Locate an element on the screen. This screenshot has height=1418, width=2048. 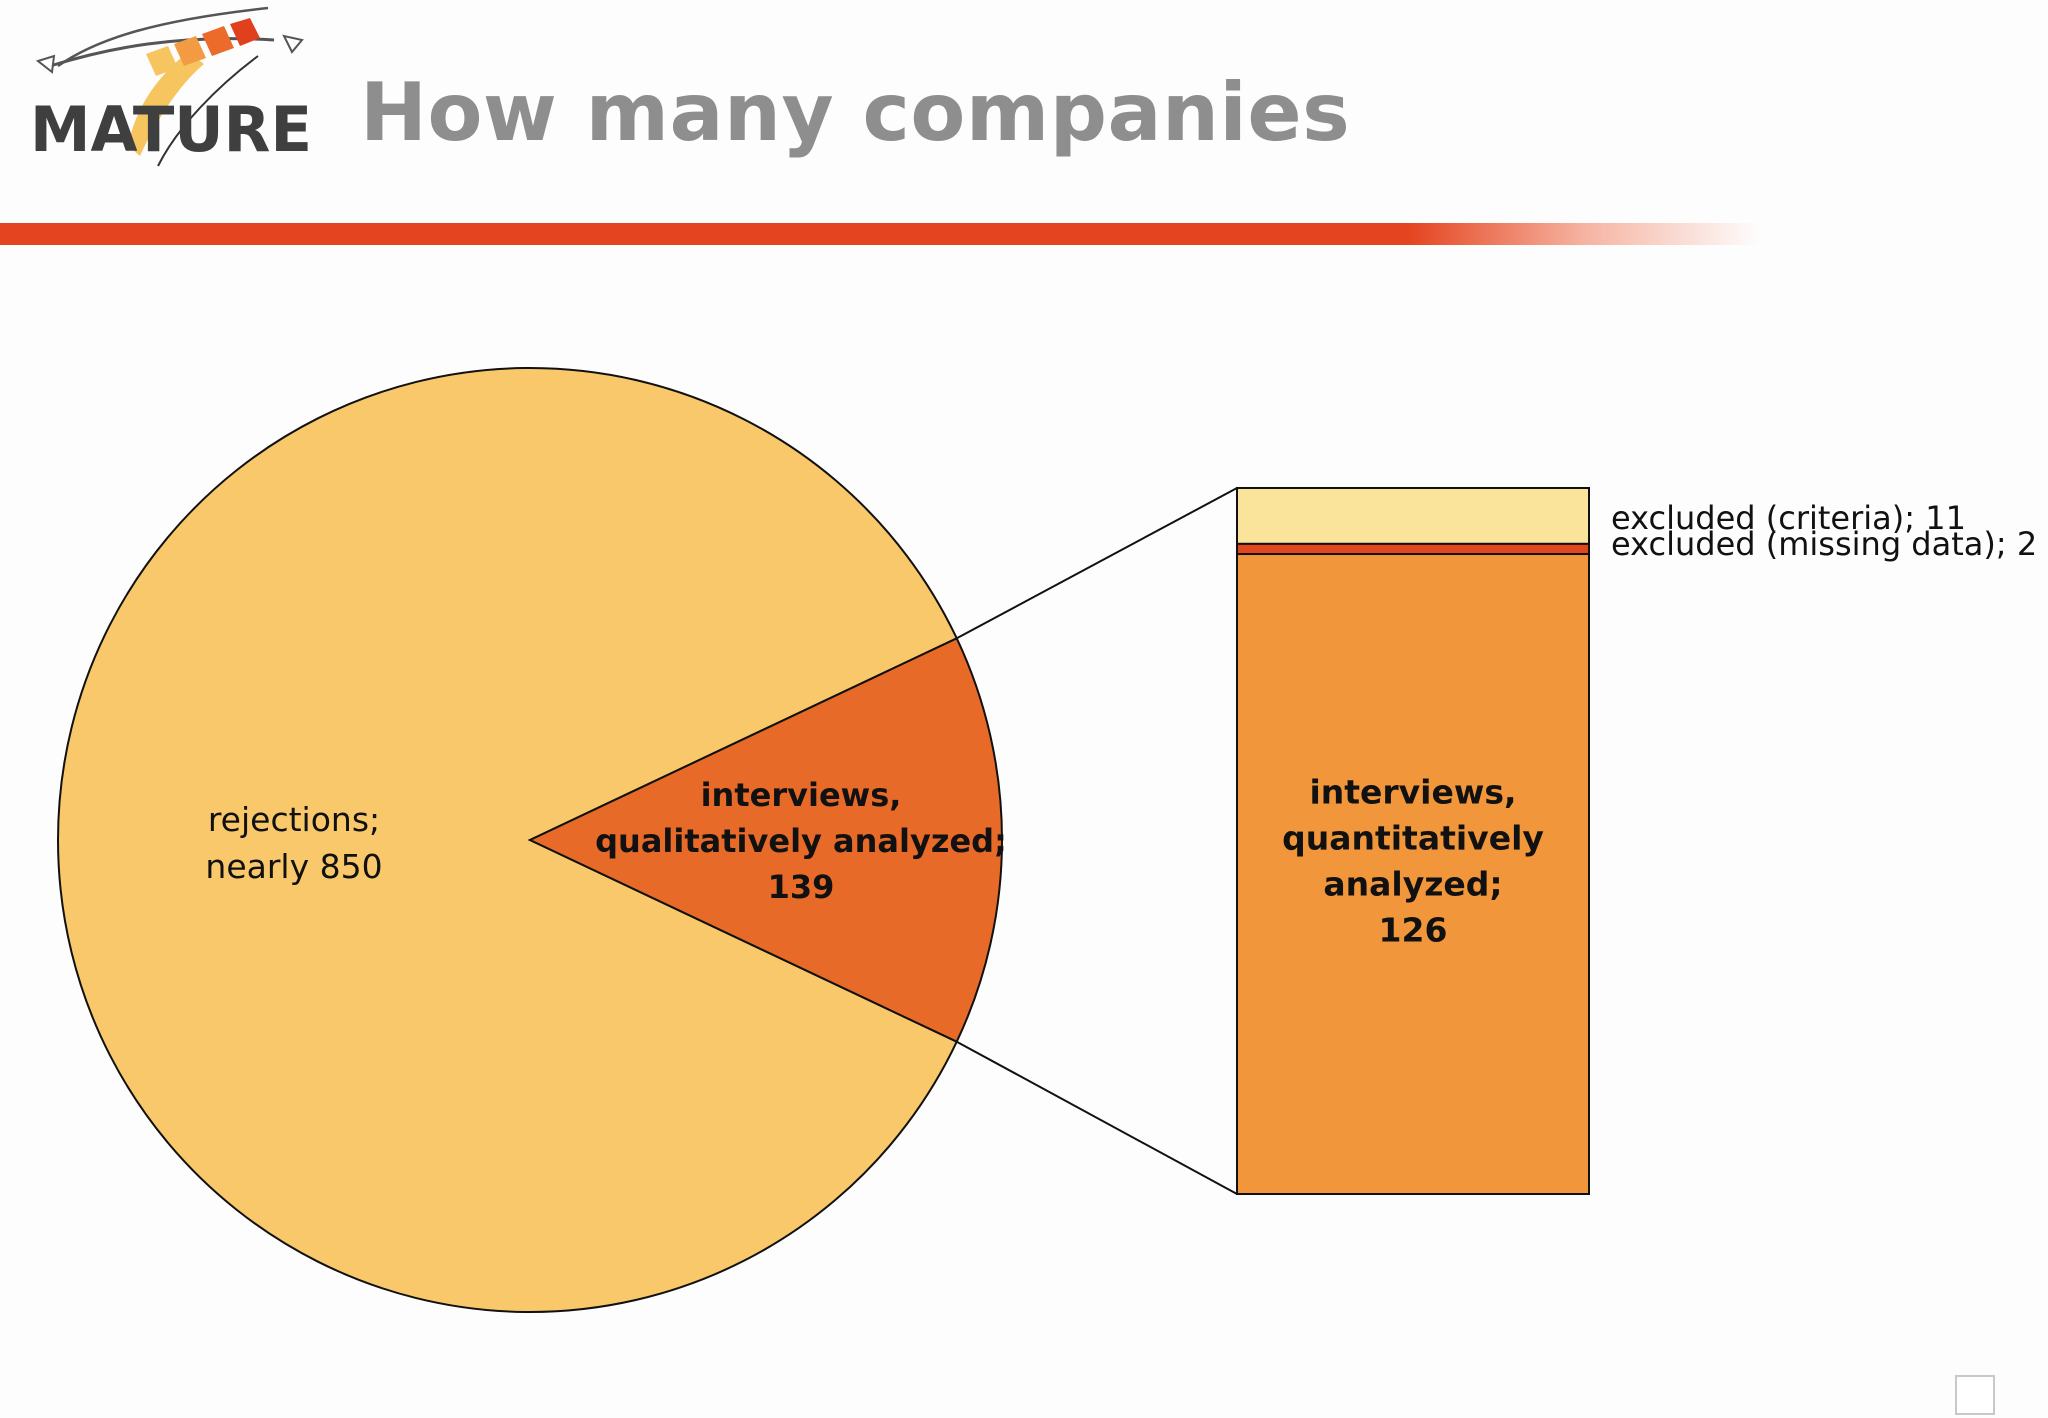
connector-line-bottom is located at coordinates (1097, 1117).